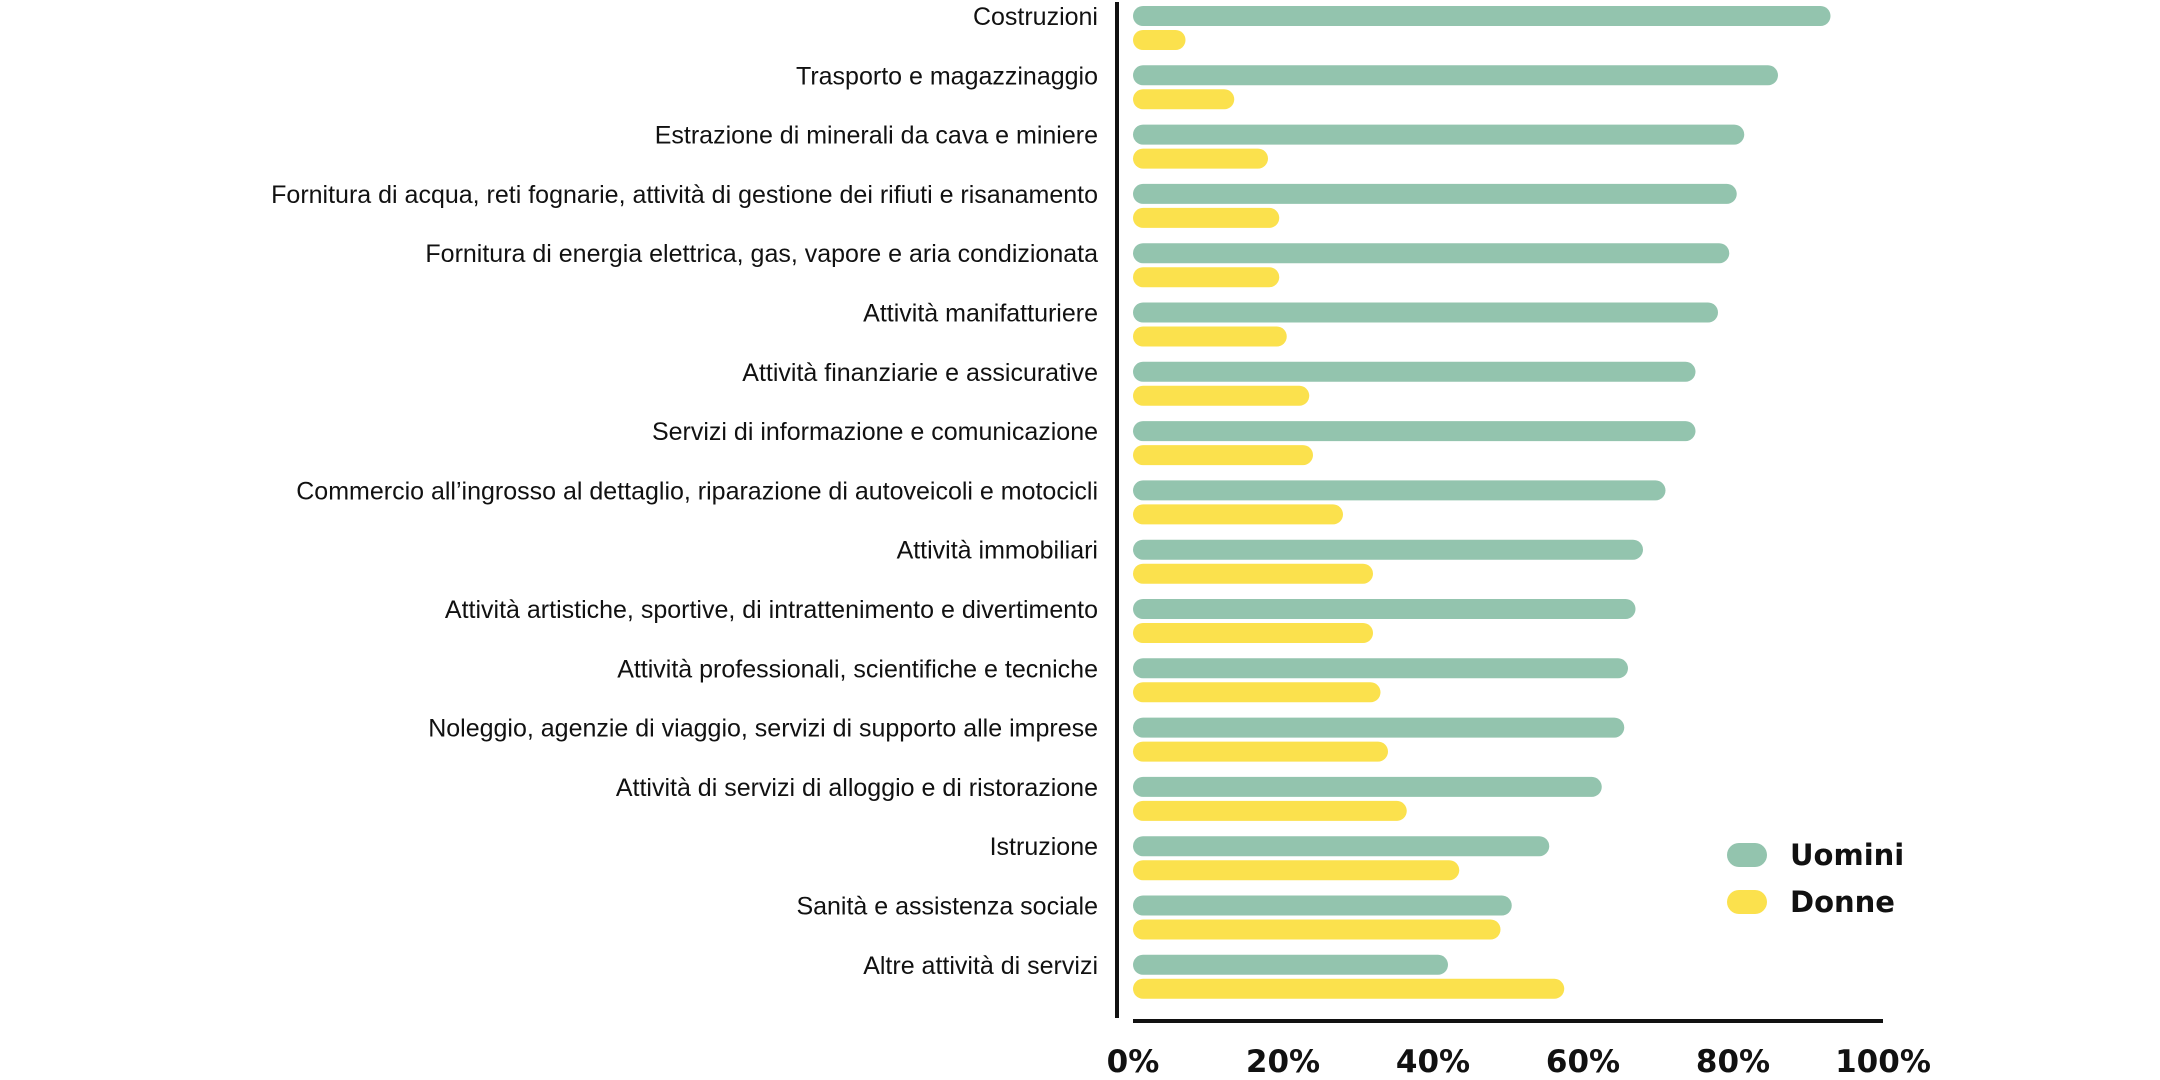 Image resolution: width=2160 pixels, height=1080 pixels. Describe the element at coordinates (920, 373) in the screenshot. I see `category-label: Attività finanziarie e assicurative` at that location.